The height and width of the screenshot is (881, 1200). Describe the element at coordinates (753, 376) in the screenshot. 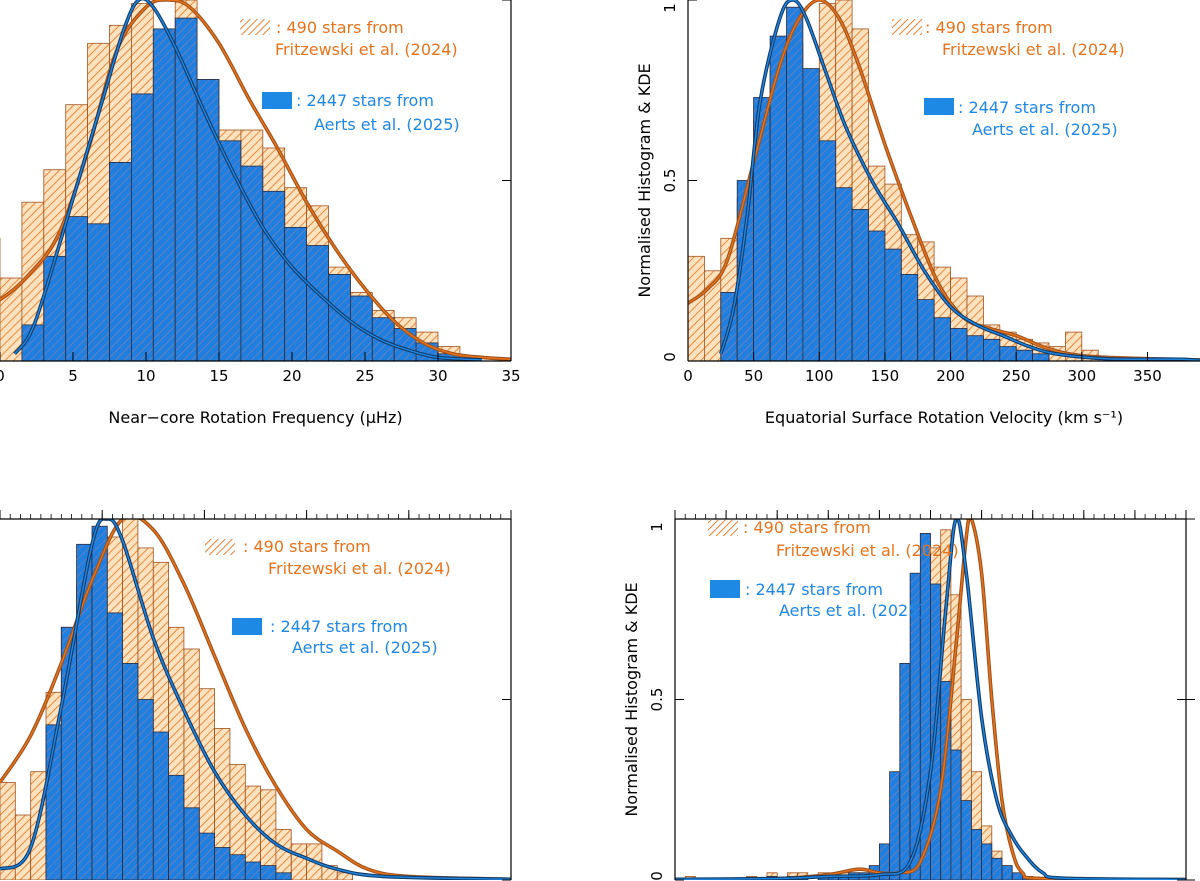

I see `x-tick-label: 50` at that location.